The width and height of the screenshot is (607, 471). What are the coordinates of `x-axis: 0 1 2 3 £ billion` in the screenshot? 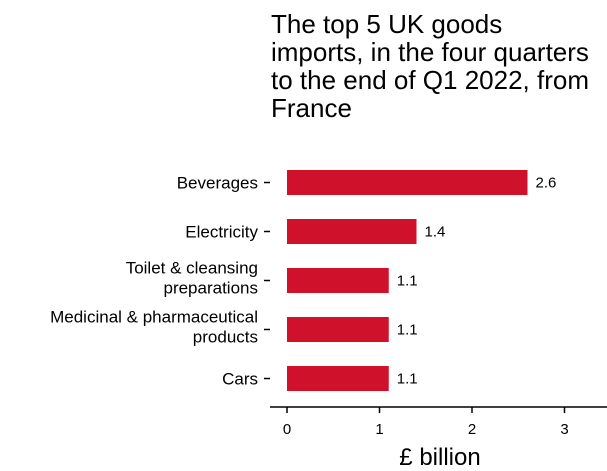 It's located at (438, 438).